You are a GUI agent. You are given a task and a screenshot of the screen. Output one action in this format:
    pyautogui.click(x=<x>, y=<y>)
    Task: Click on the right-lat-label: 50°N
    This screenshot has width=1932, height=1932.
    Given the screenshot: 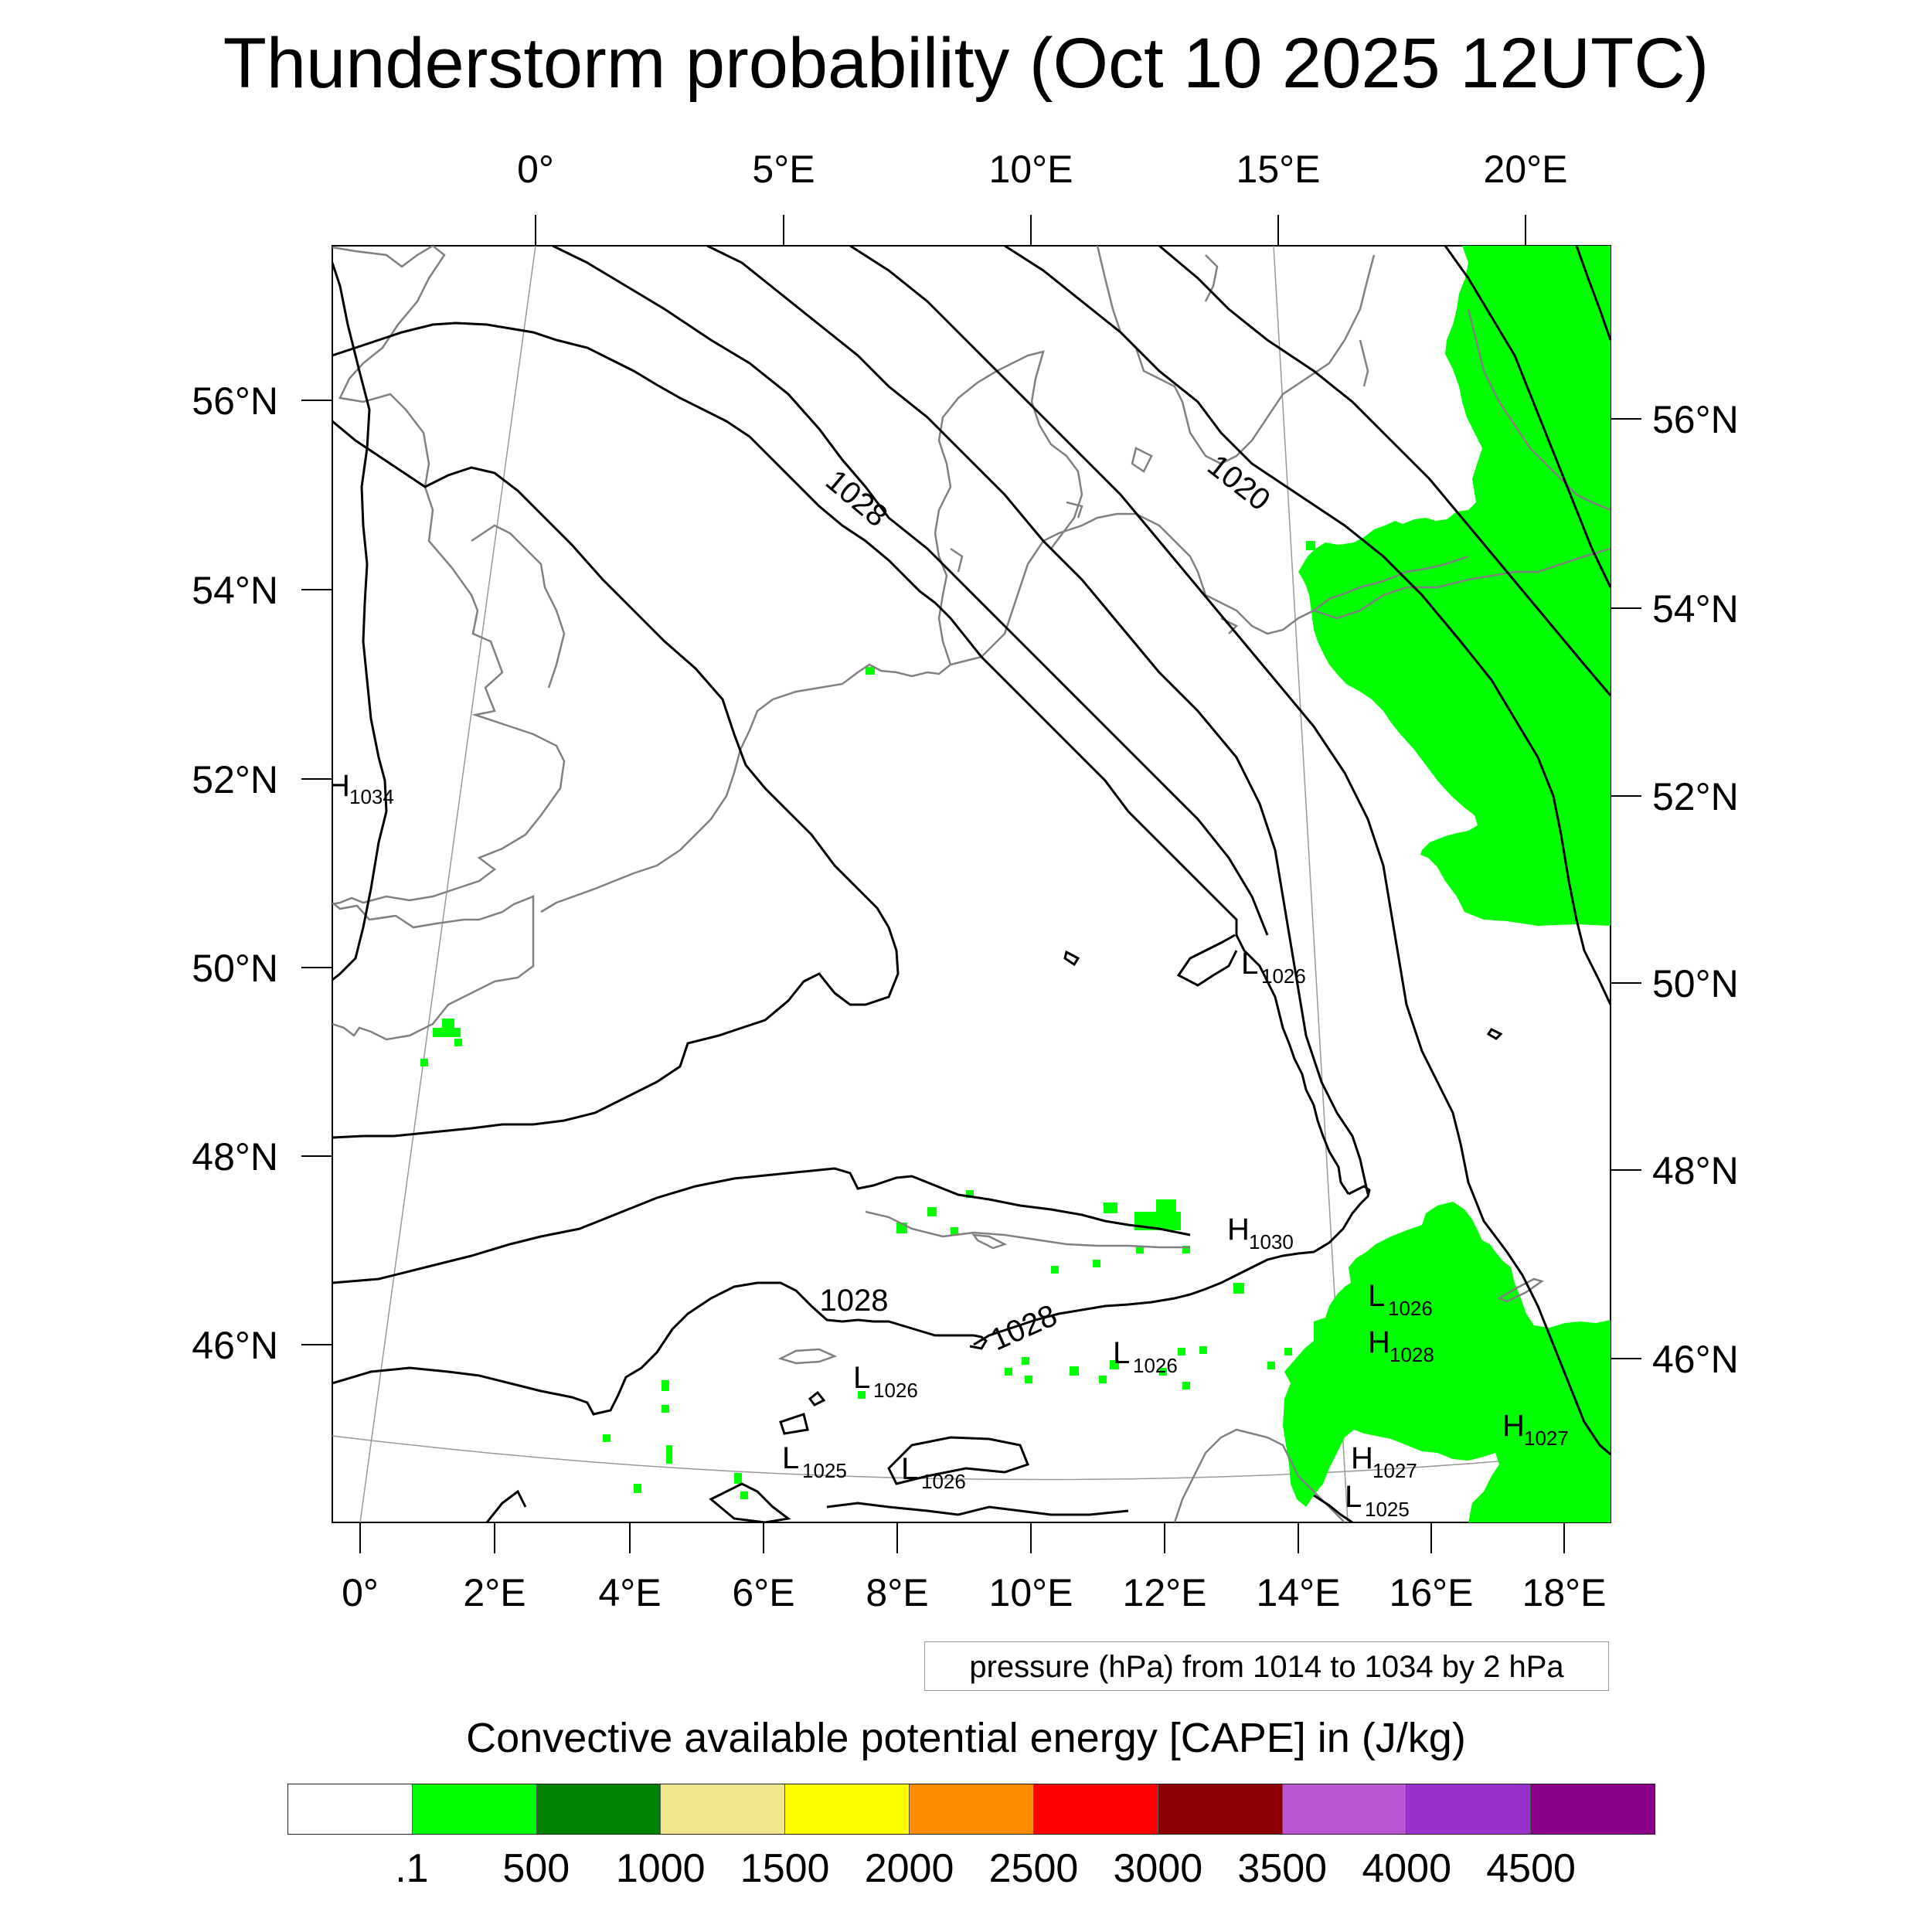 What is the action you would take?
    pyautogui.click(x=1696, y=984)
    